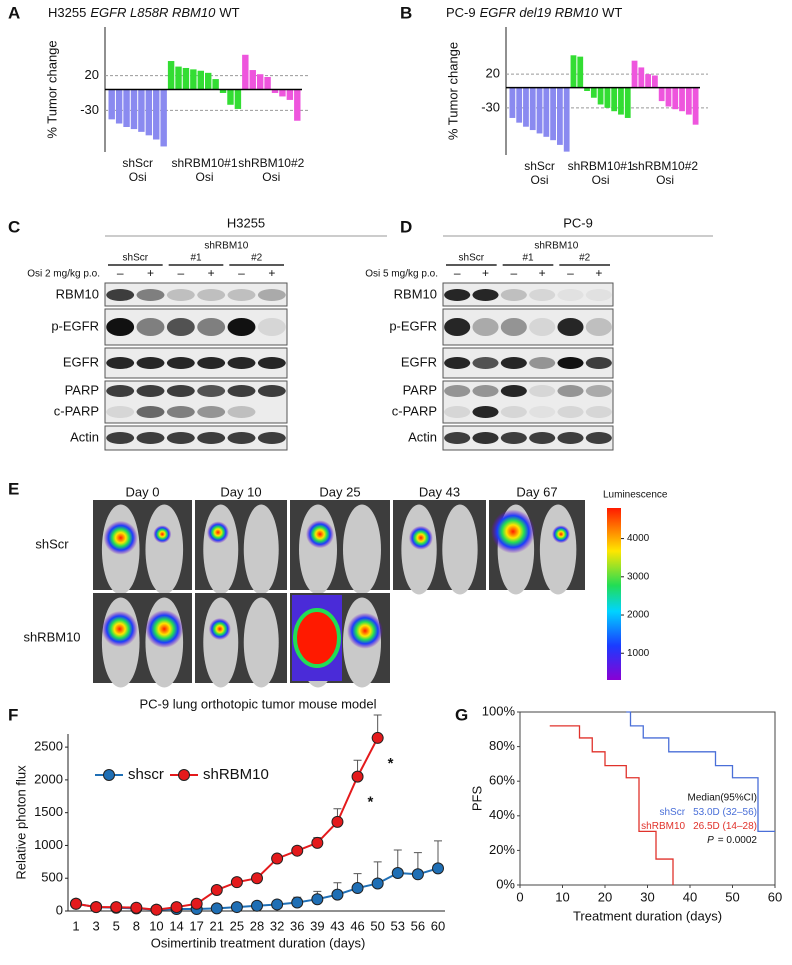 This screenshot has width=792, height=965. What do you see at coordinates (226, 246) in the screenshot?
I see `group-label: shRBM10` at bounding box center [226, 246].